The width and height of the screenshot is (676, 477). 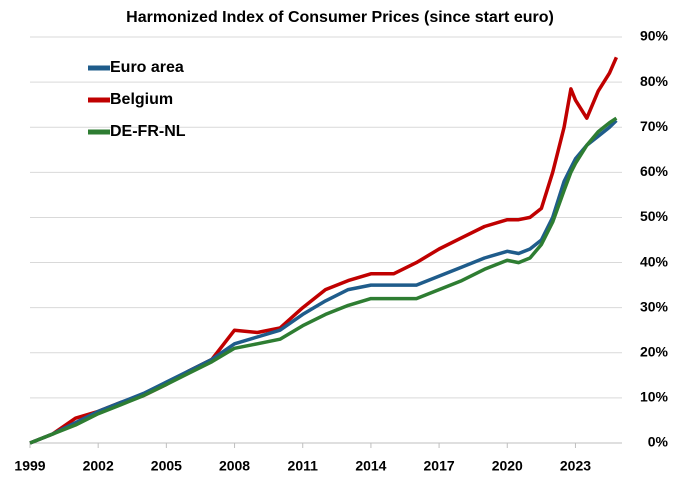 I want to click on x-tick-label: 2023, so click(x=575, y=466).